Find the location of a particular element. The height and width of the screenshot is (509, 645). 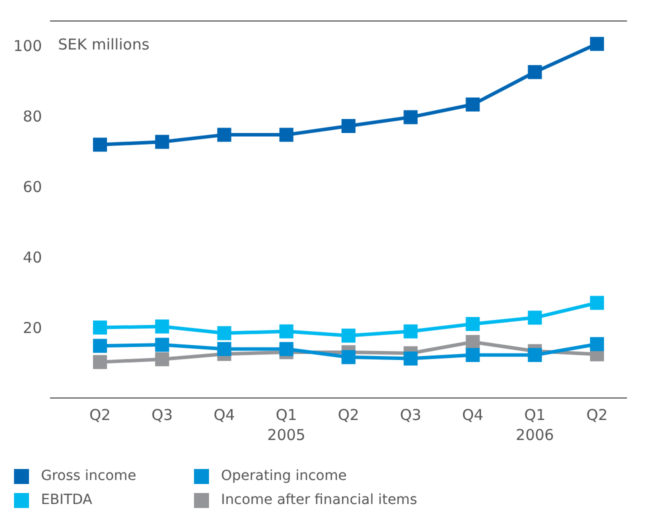

x-tick-label: Q1 2005 is located at coordinates (286, 425).